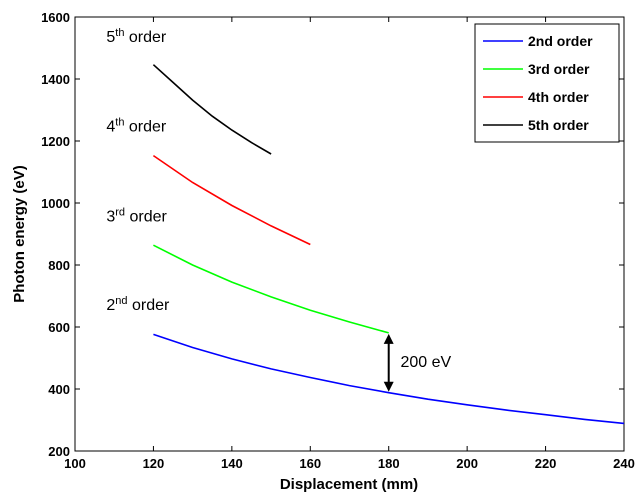  What do you see at coordinates (59, 265) in the screenshot?
I see `y-tick-label: 800` at bounding box center [59, 265].